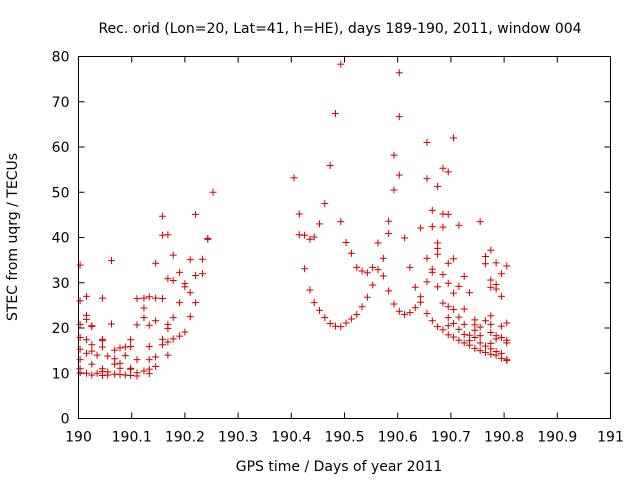 The image size is (640, 480). Describe the element at coordinates (451, 438) in the screenshot. I see `x-tick-label: 190.7` at that location.